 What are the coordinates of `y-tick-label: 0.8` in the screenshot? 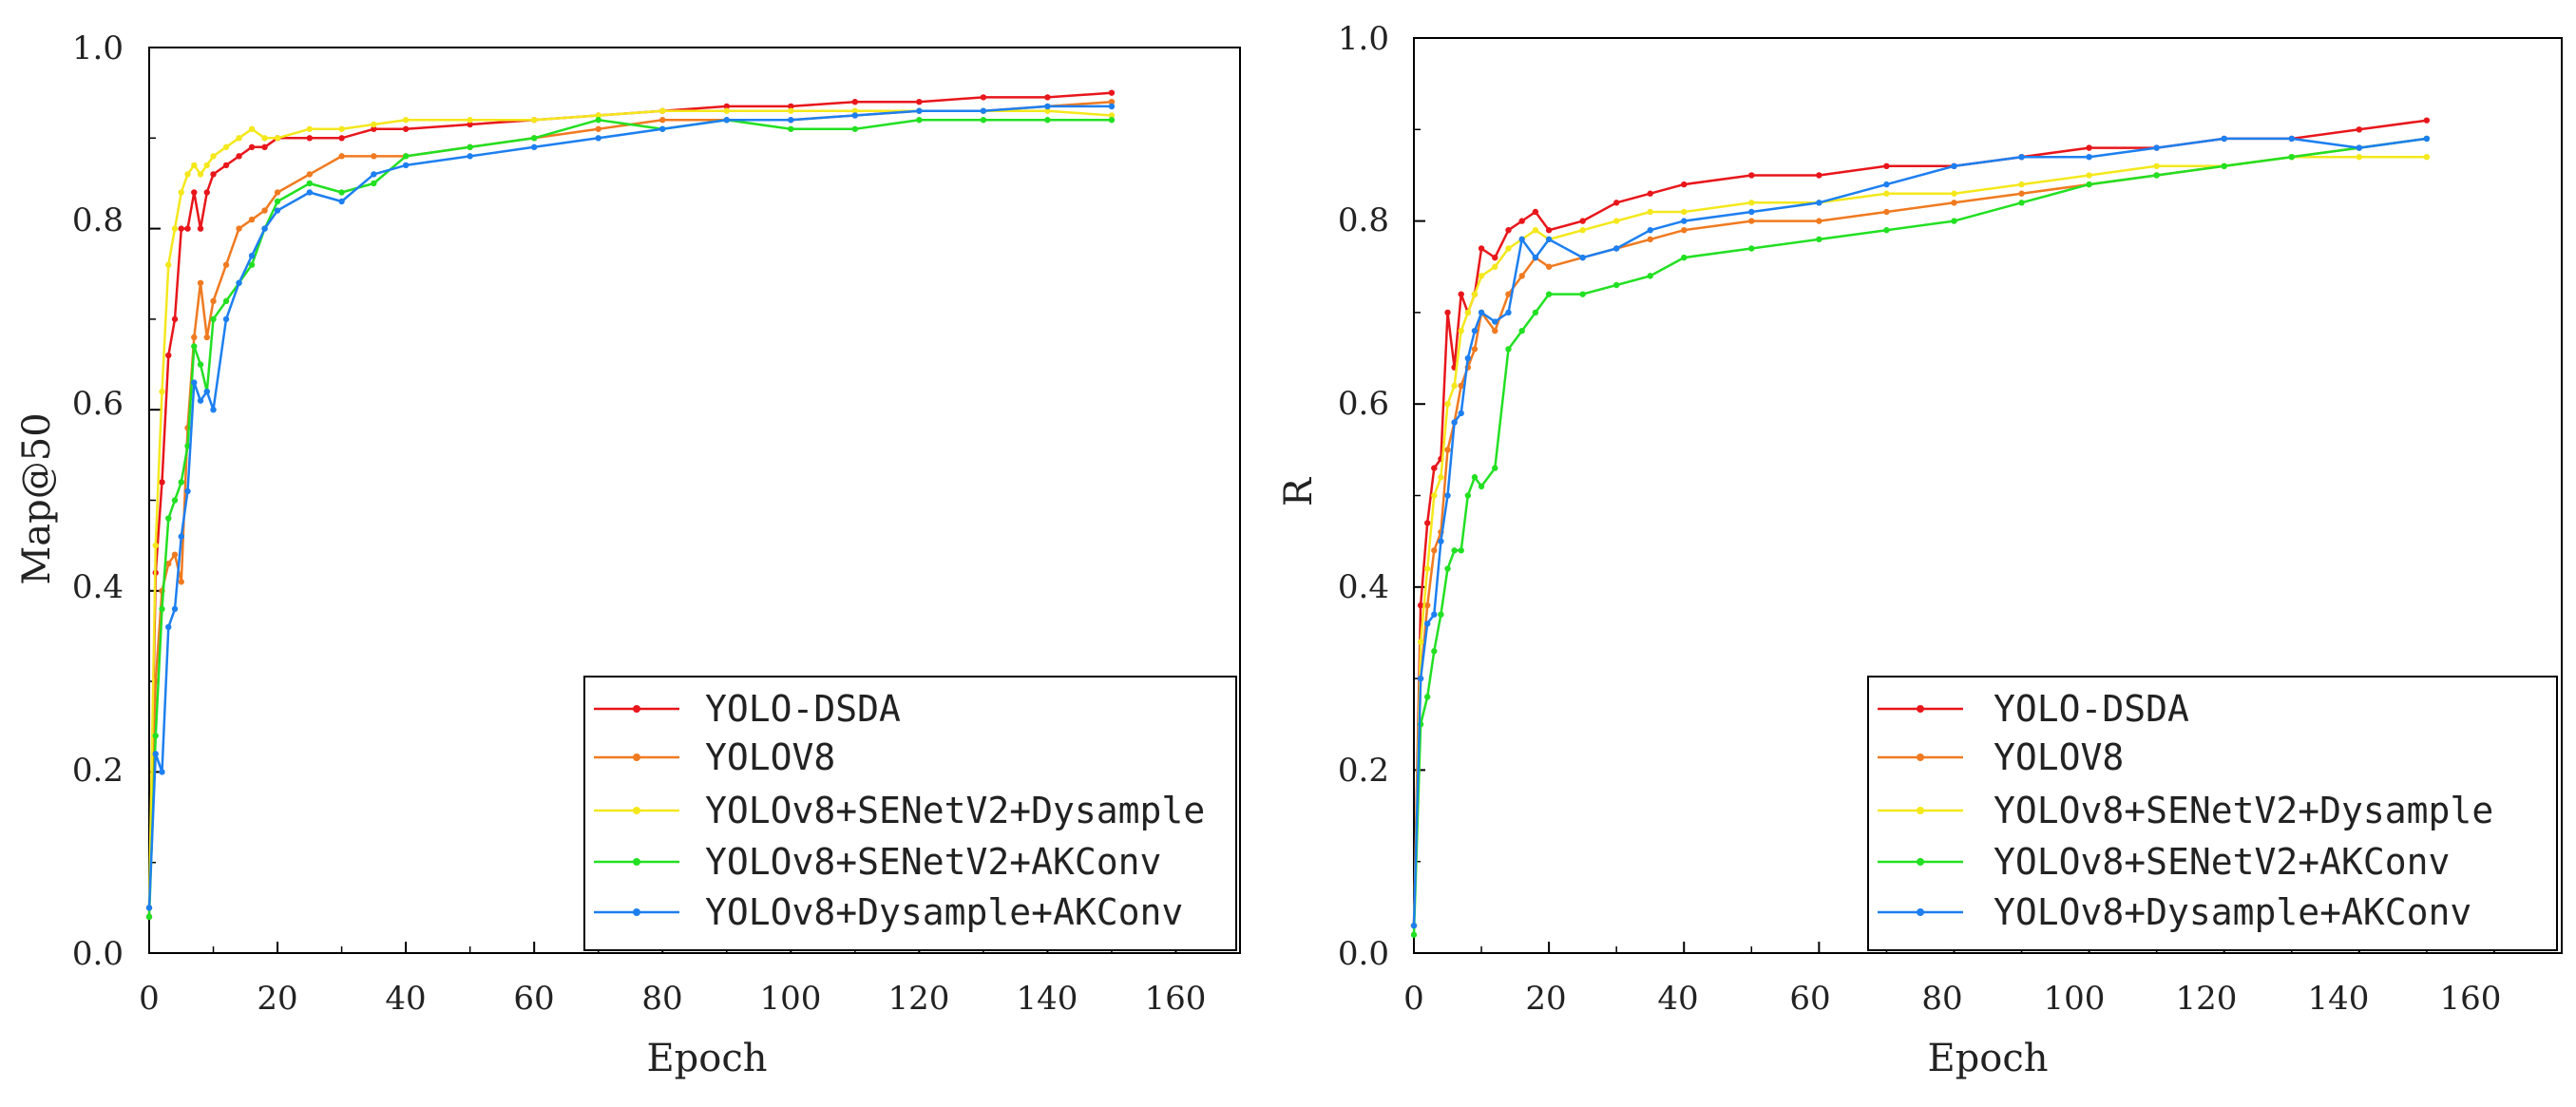 It's located at (1363, 220).